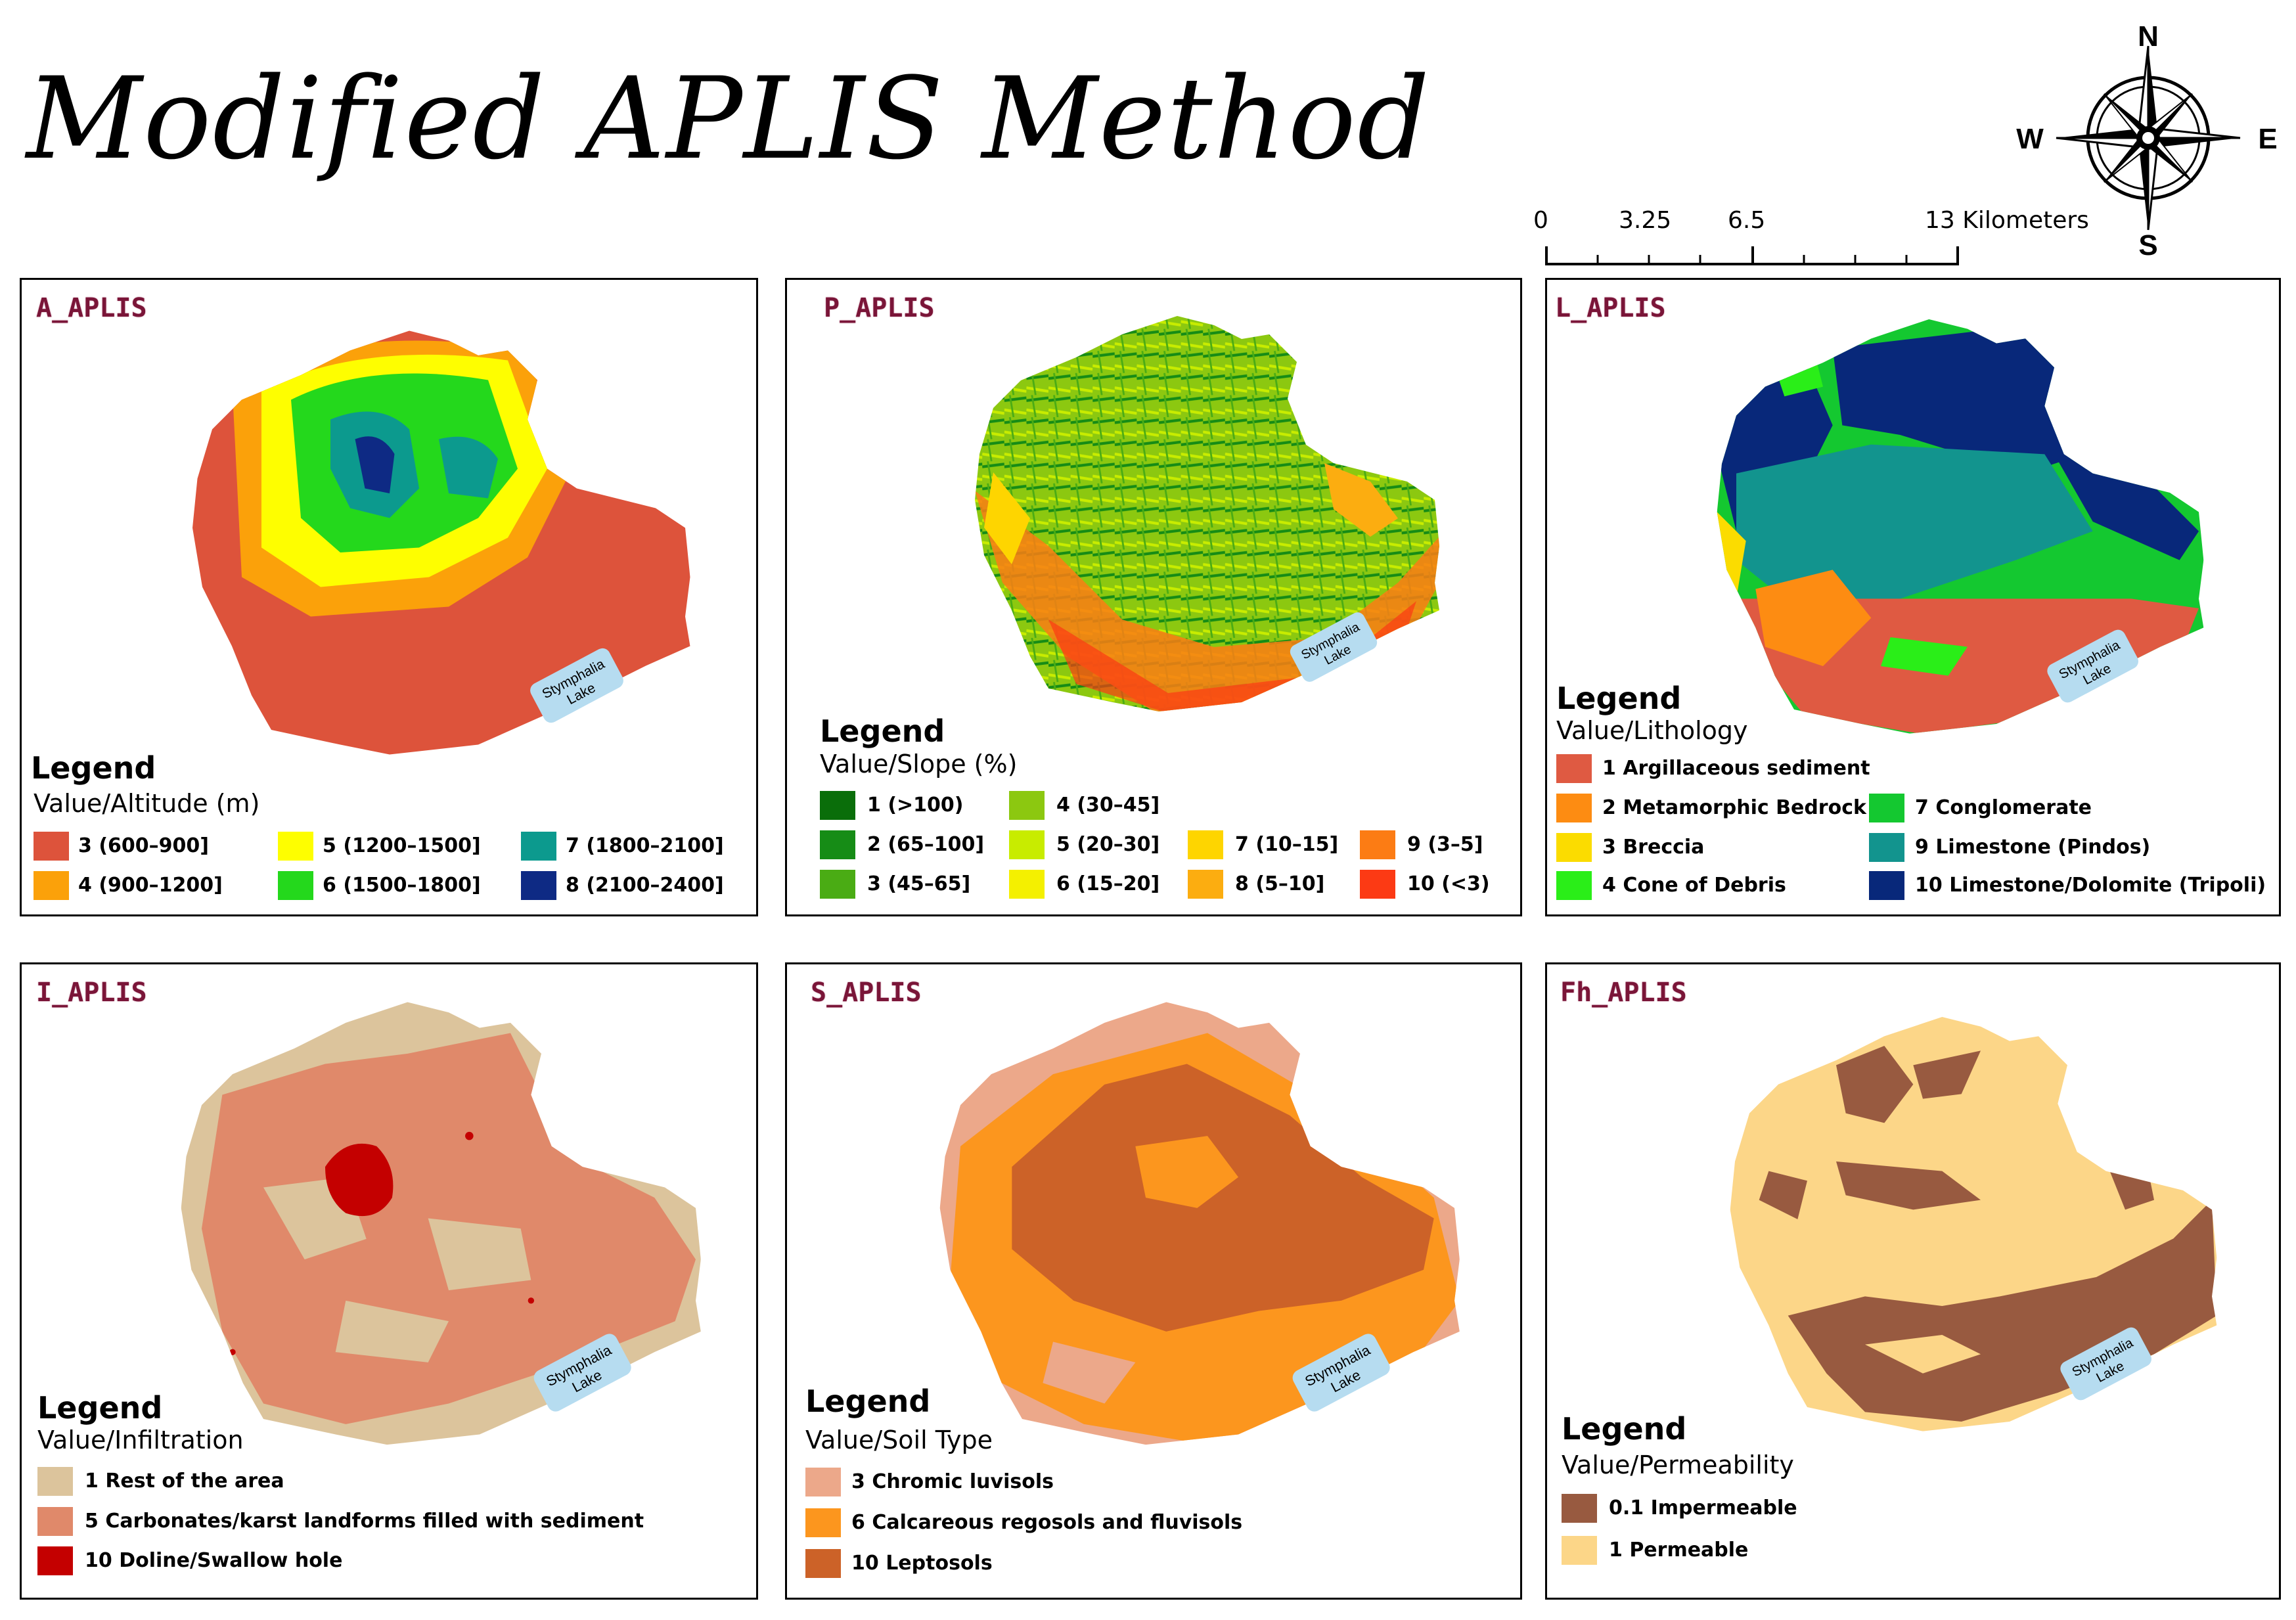  What do you see at coordinates (1623, 993) in the screenshot?
I see `panel-title: Fh_APLIS` at bounding box center [1623, 993].